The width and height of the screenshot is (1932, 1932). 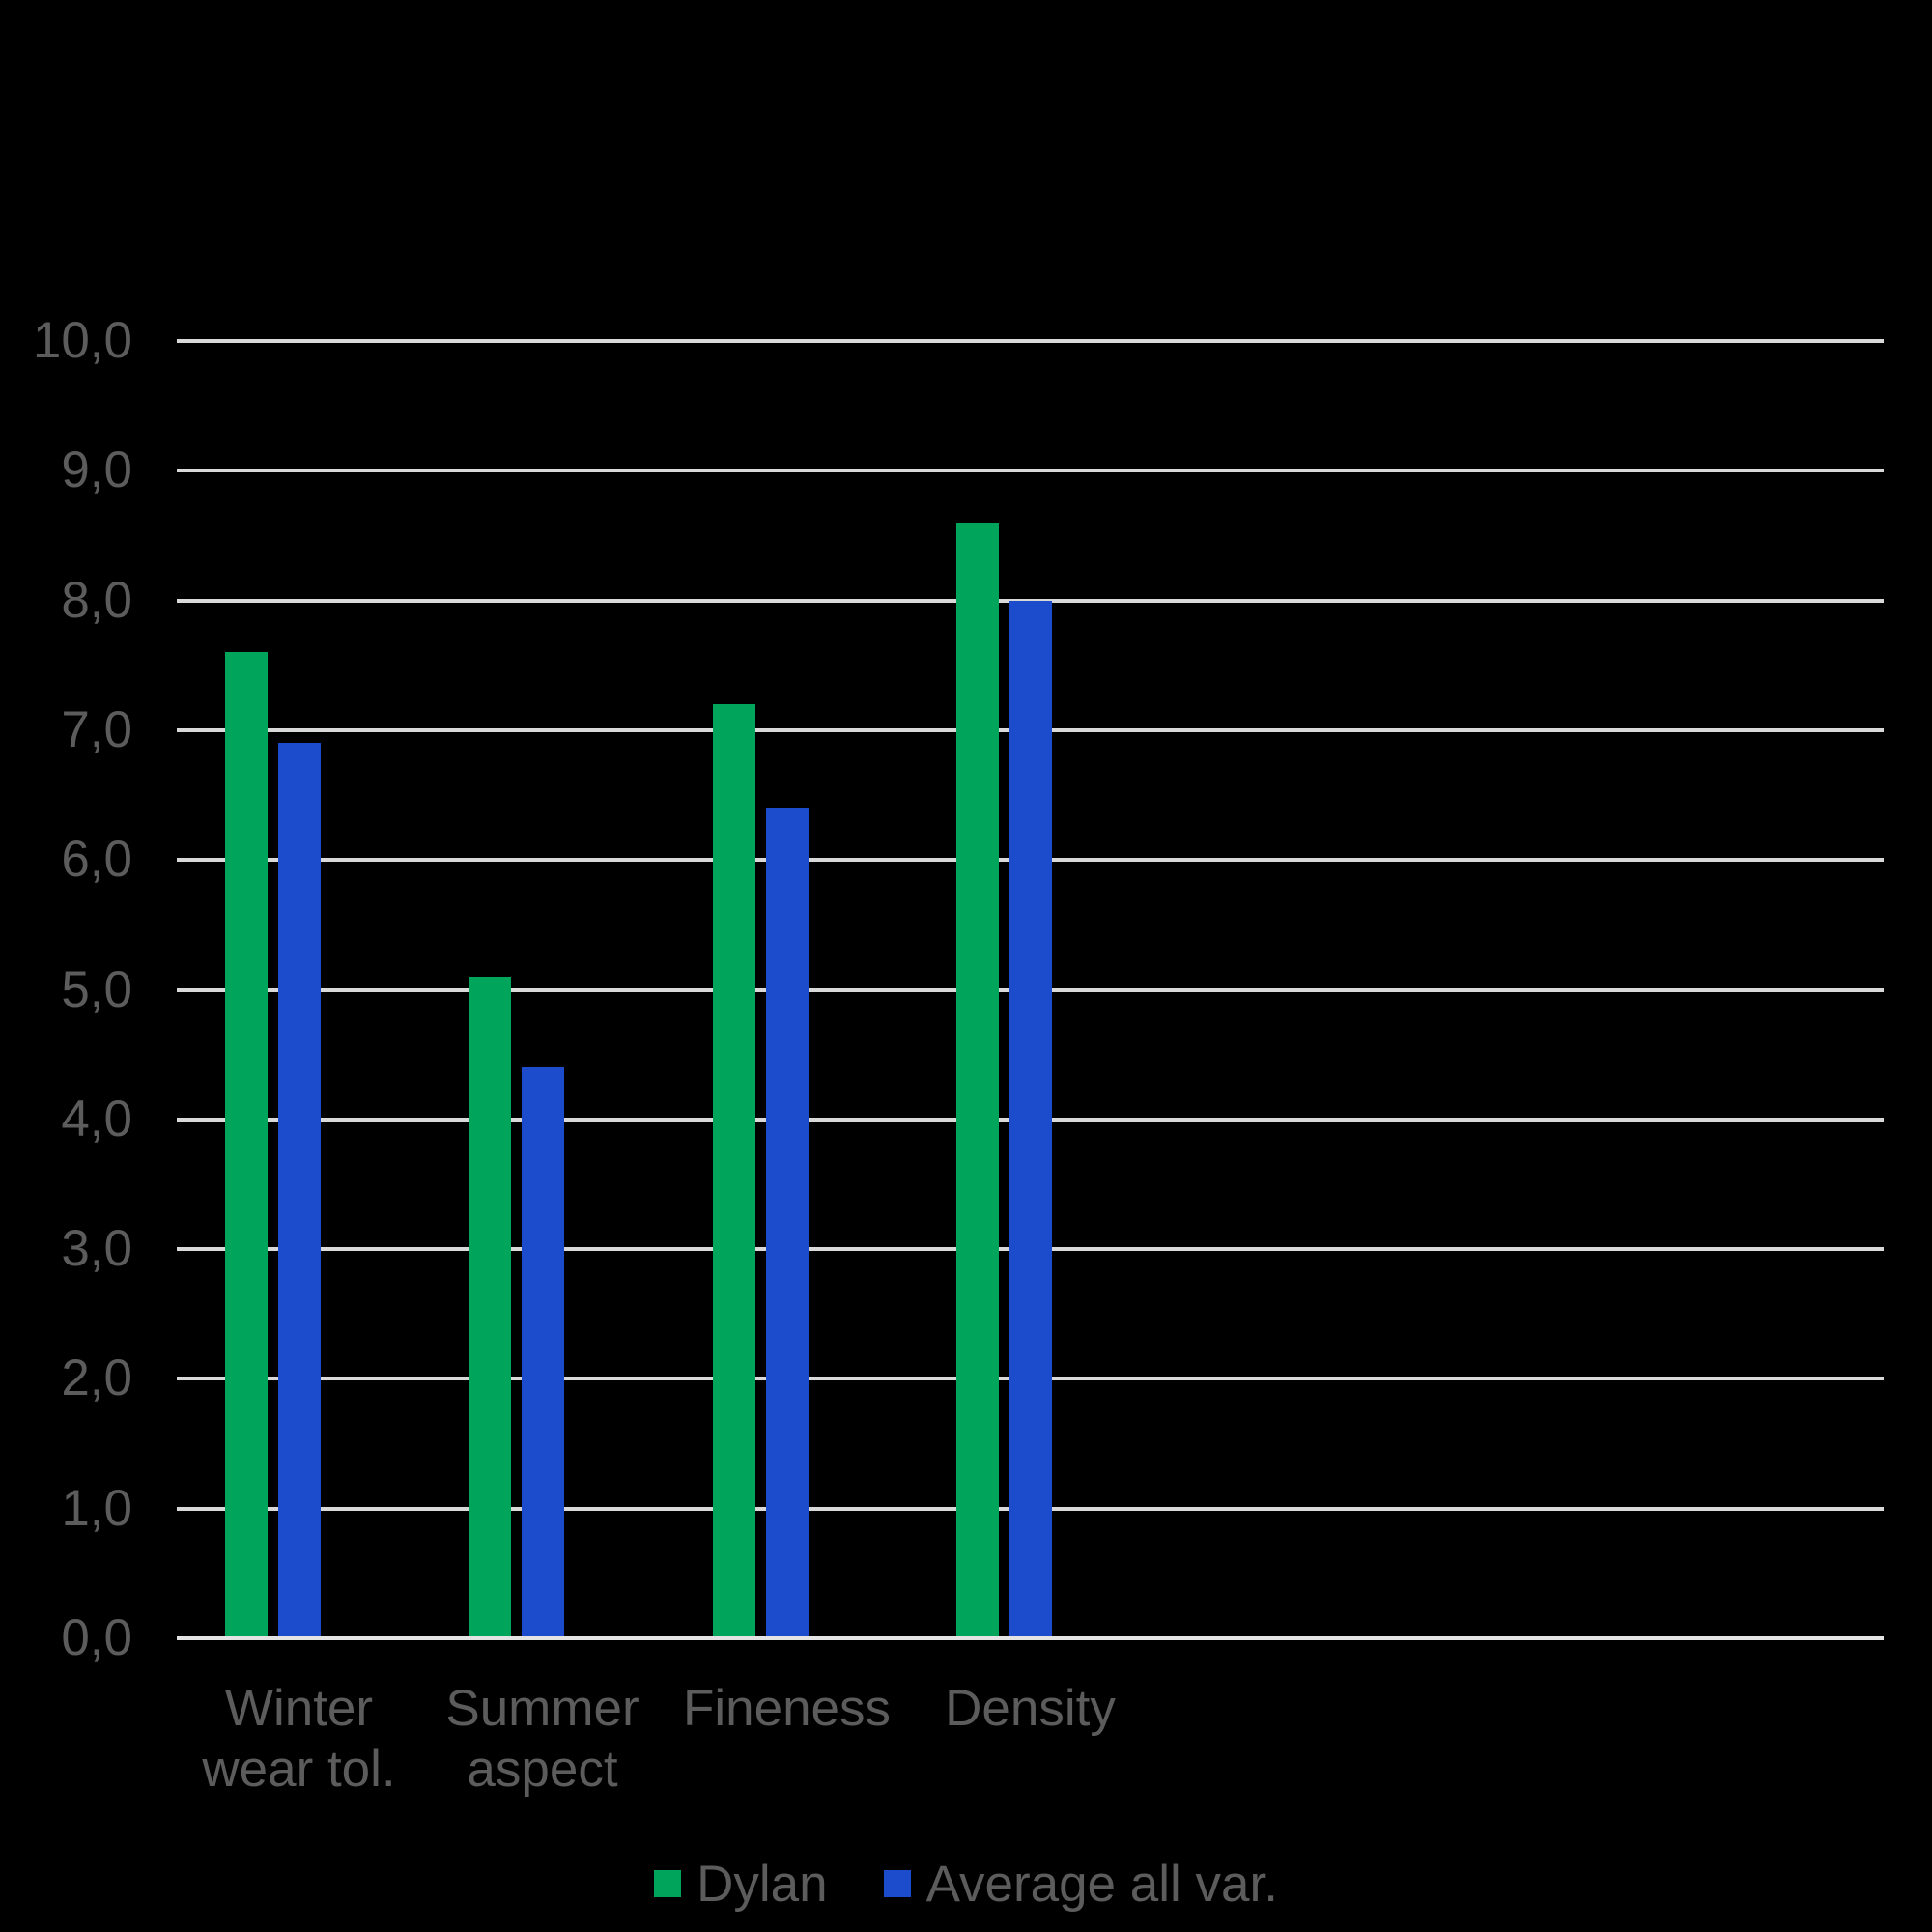 I want to click on y-axis-tick-label-9-0: 9,0, so click(x=96, y=469).